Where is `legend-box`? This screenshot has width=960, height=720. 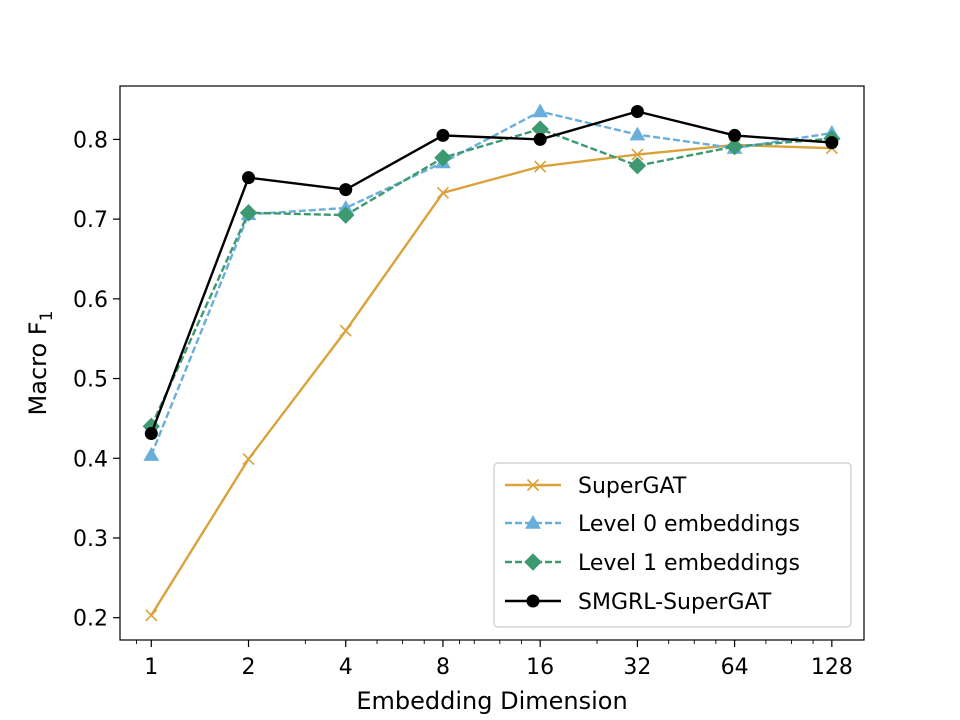 legend-box is located at coordinates (672, 545).